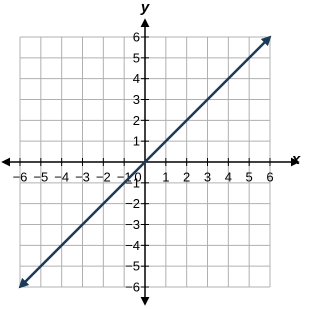  What do you see at coordinates (136, 99) in the screenshot?
I see `y-tick-label: 3` at bounding box center [136, 99].